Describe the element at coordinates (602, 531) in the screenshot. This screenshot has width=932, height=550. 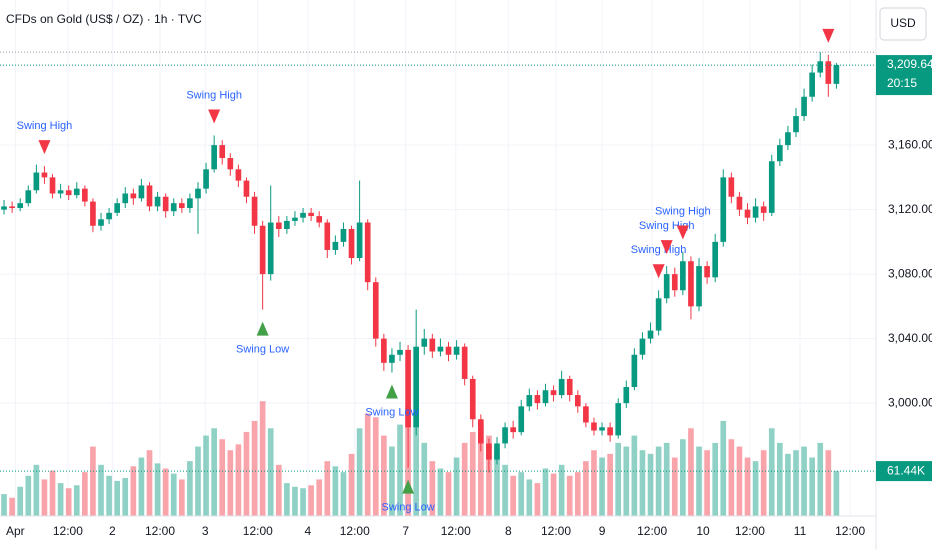
I see `x-tick-label: 9` at that location.